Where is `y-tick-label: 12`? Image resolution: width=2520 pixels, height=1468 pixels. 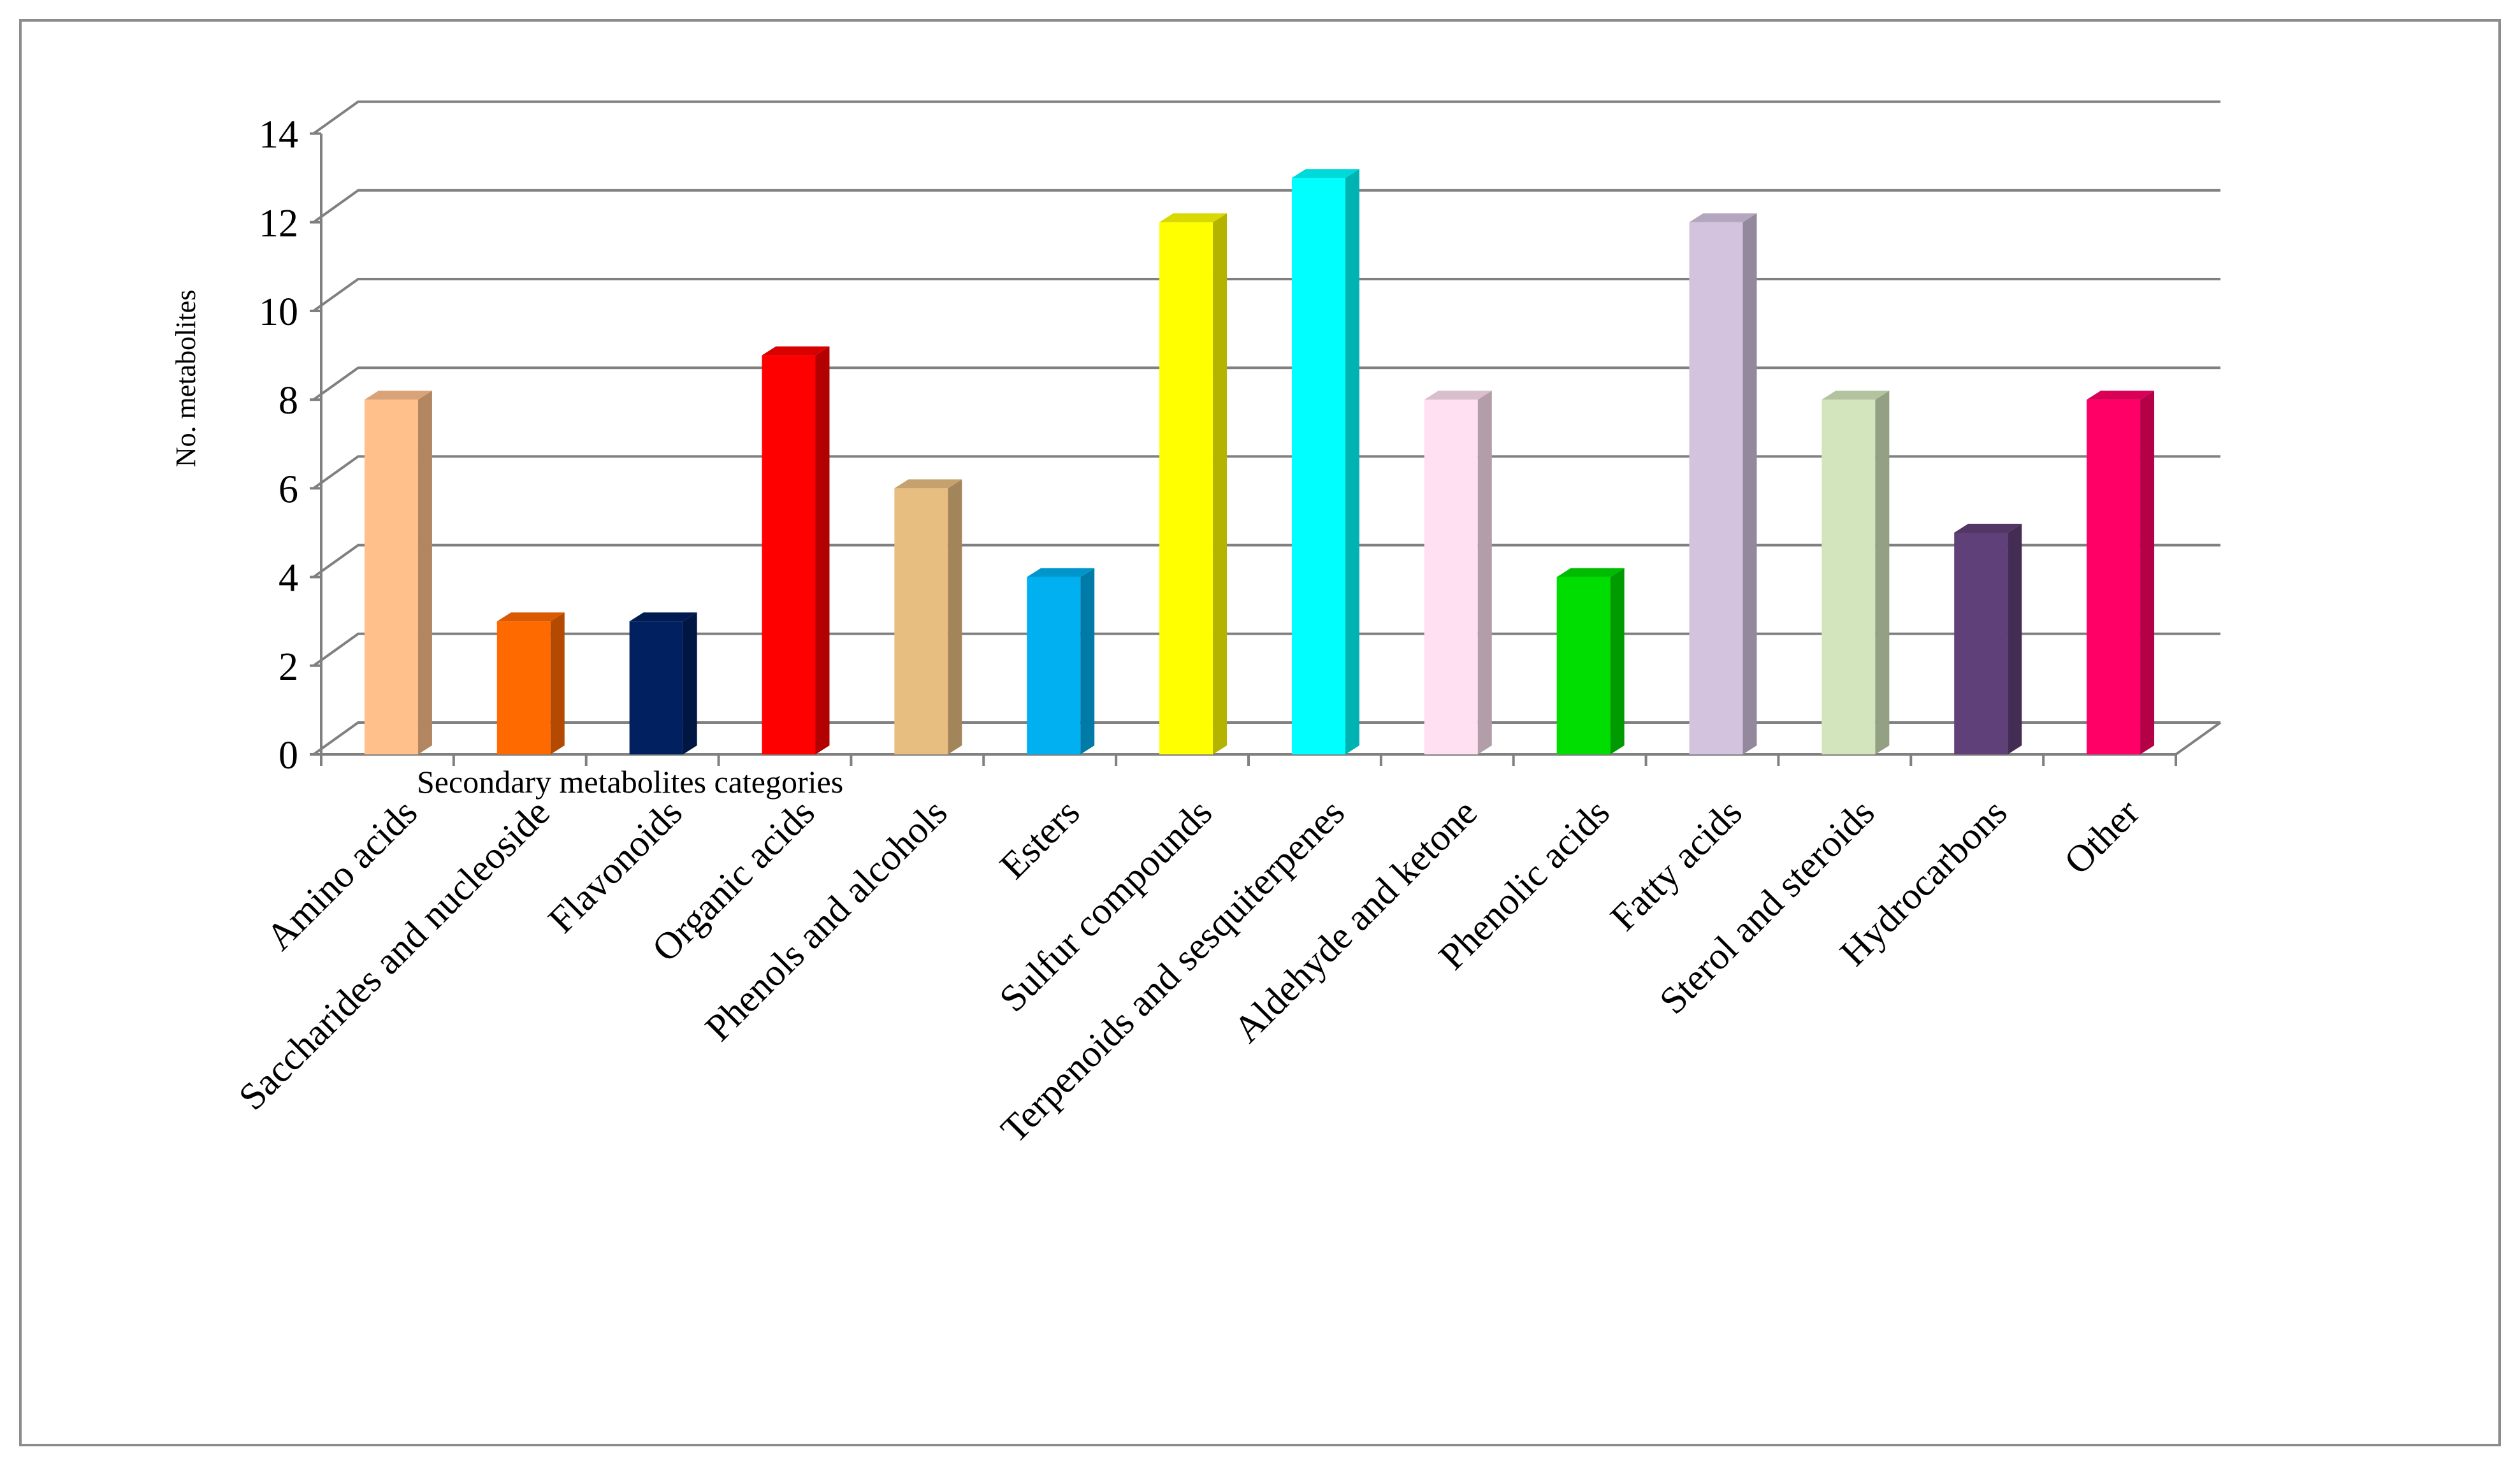
y-tick-label: 12 is located at coordinates (278, 224).